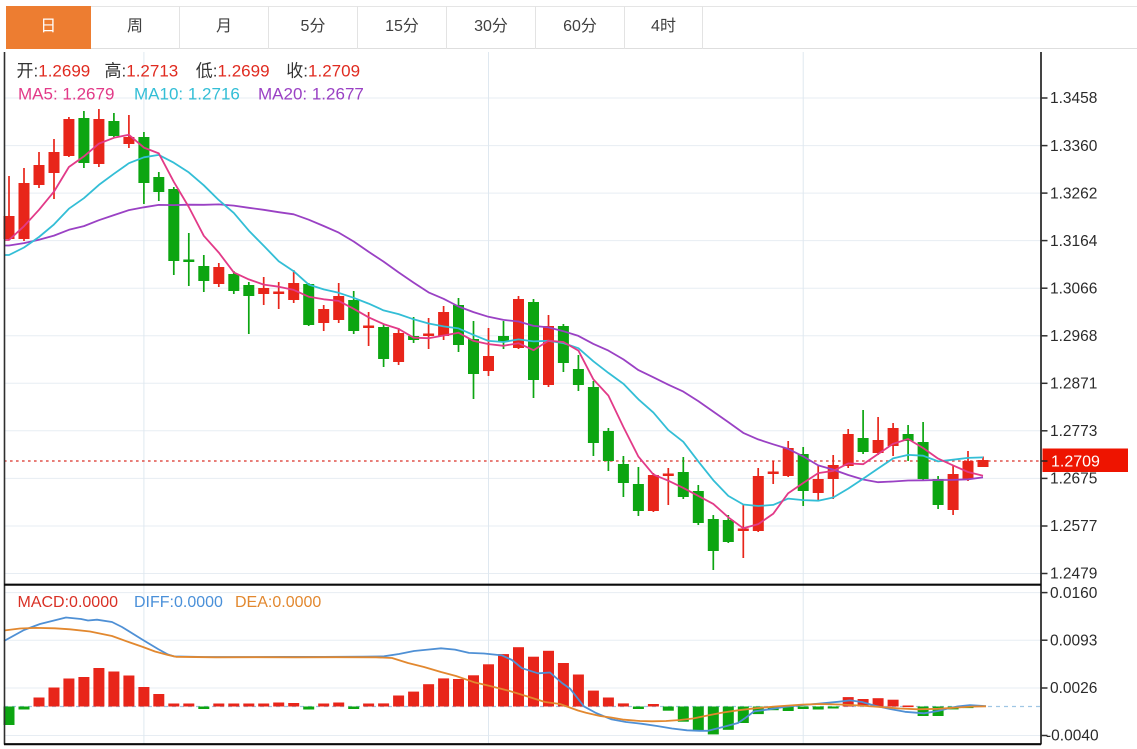 Image resolution: width=1137 pixels, height=749 pixels. Describe the element at coordinates (1073, 574) in the screenshot. I see `svg-text: 1.2479` at that location.